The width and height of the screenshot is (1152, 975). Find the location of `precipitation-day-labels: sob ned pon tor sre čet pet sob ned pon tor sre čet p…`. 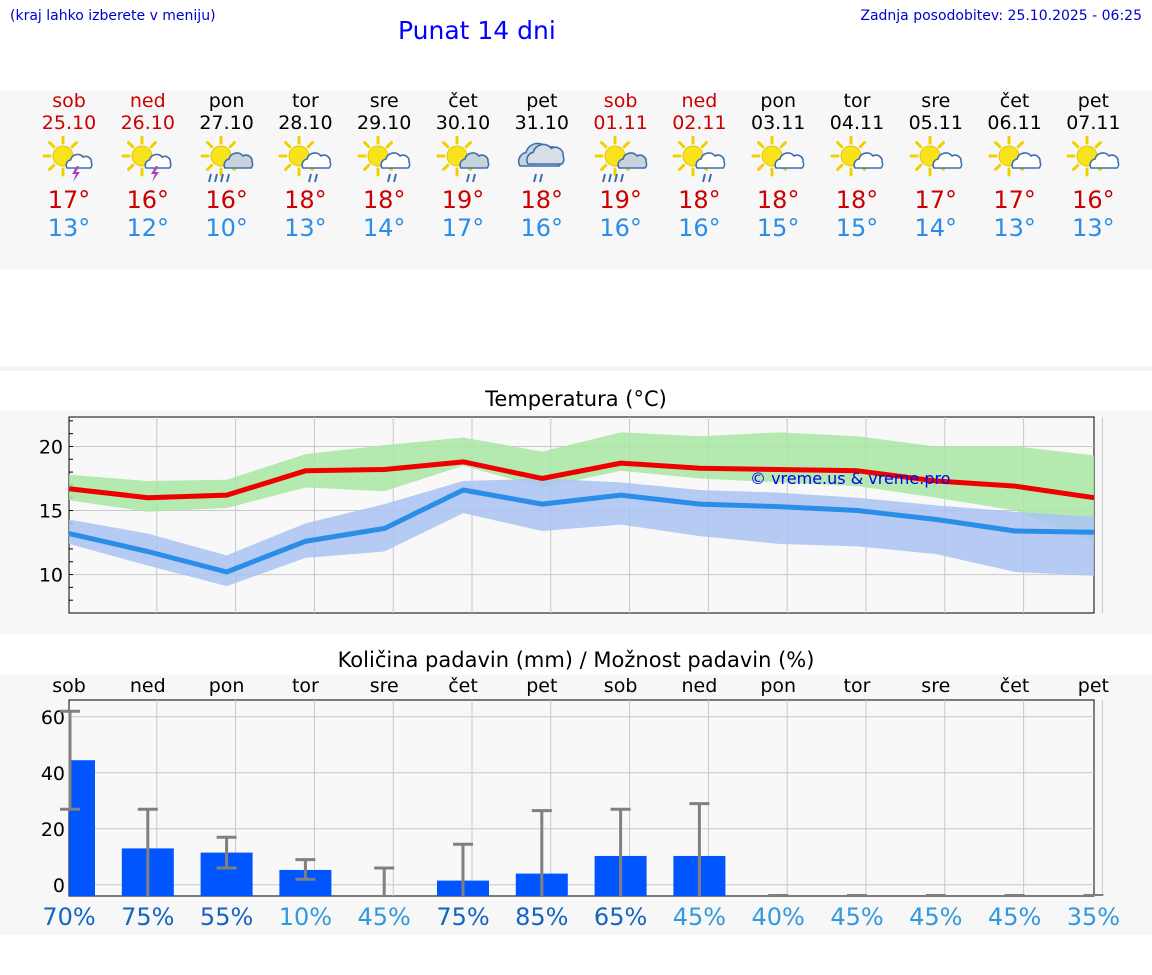

precipitation-day-labels: sob ned pon tor sre čet pet sob ned pon tor sre čet p… is located at coordinates (576, 687).